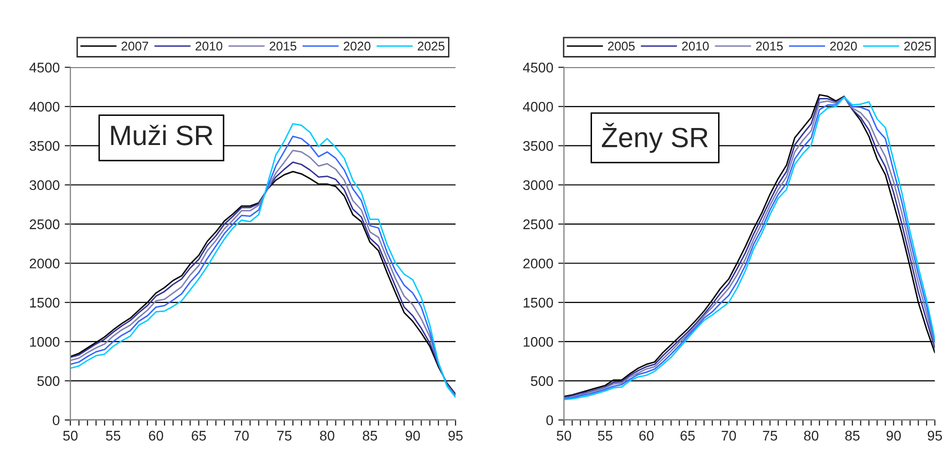 The width and height of the screenshot is (951, 458). Describe the element at coordinates (135, 46) in the screenshot. I see `legend-label: 2007` at that location.